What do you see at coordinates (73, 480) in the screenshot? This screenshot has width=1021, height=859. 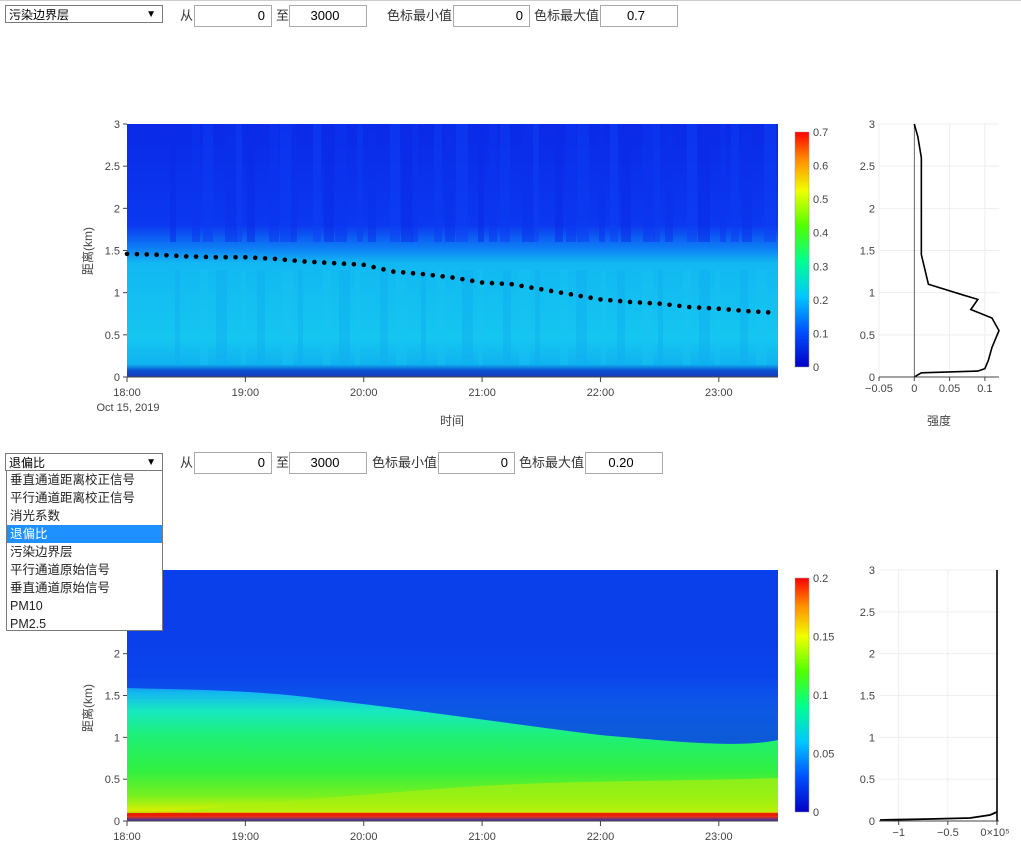 I see `dropdown-option: 垂直通道距离校正信号` at bounding box center [73, 480].